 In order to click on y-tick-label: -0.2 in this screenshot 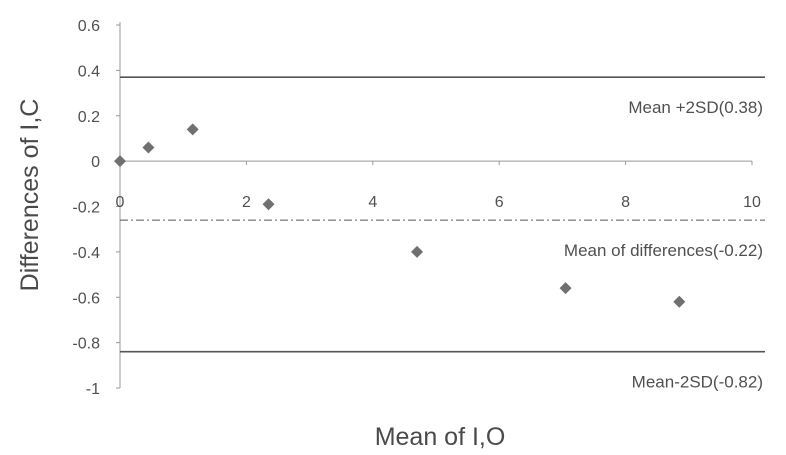, I will do `click(86, 208)`.